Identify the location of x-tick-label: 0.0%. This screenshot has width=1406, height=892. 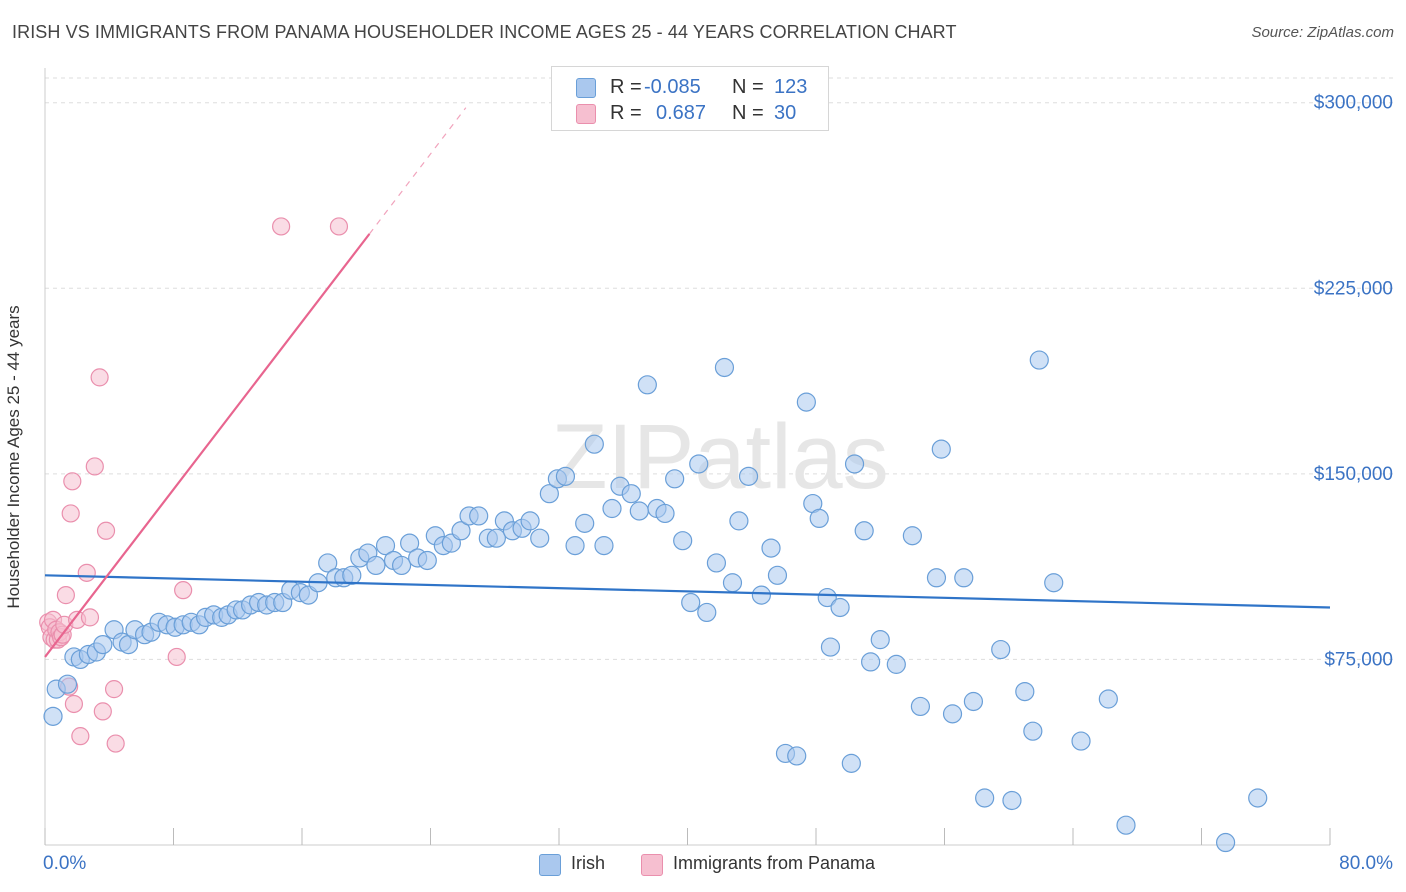
(64, 863).